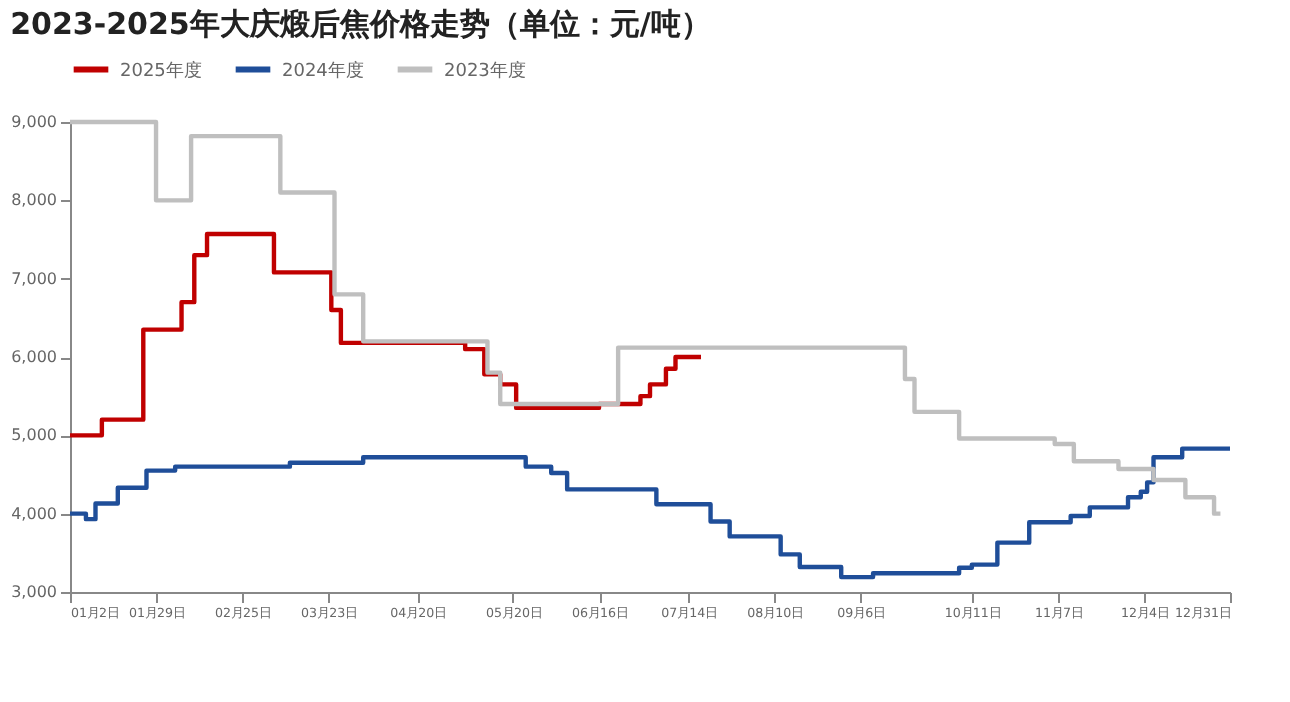  What do you see at coordinates (323, 70) in the screenshot?
I see `legend-label: 2024年度` at bounding box center [323, 70].